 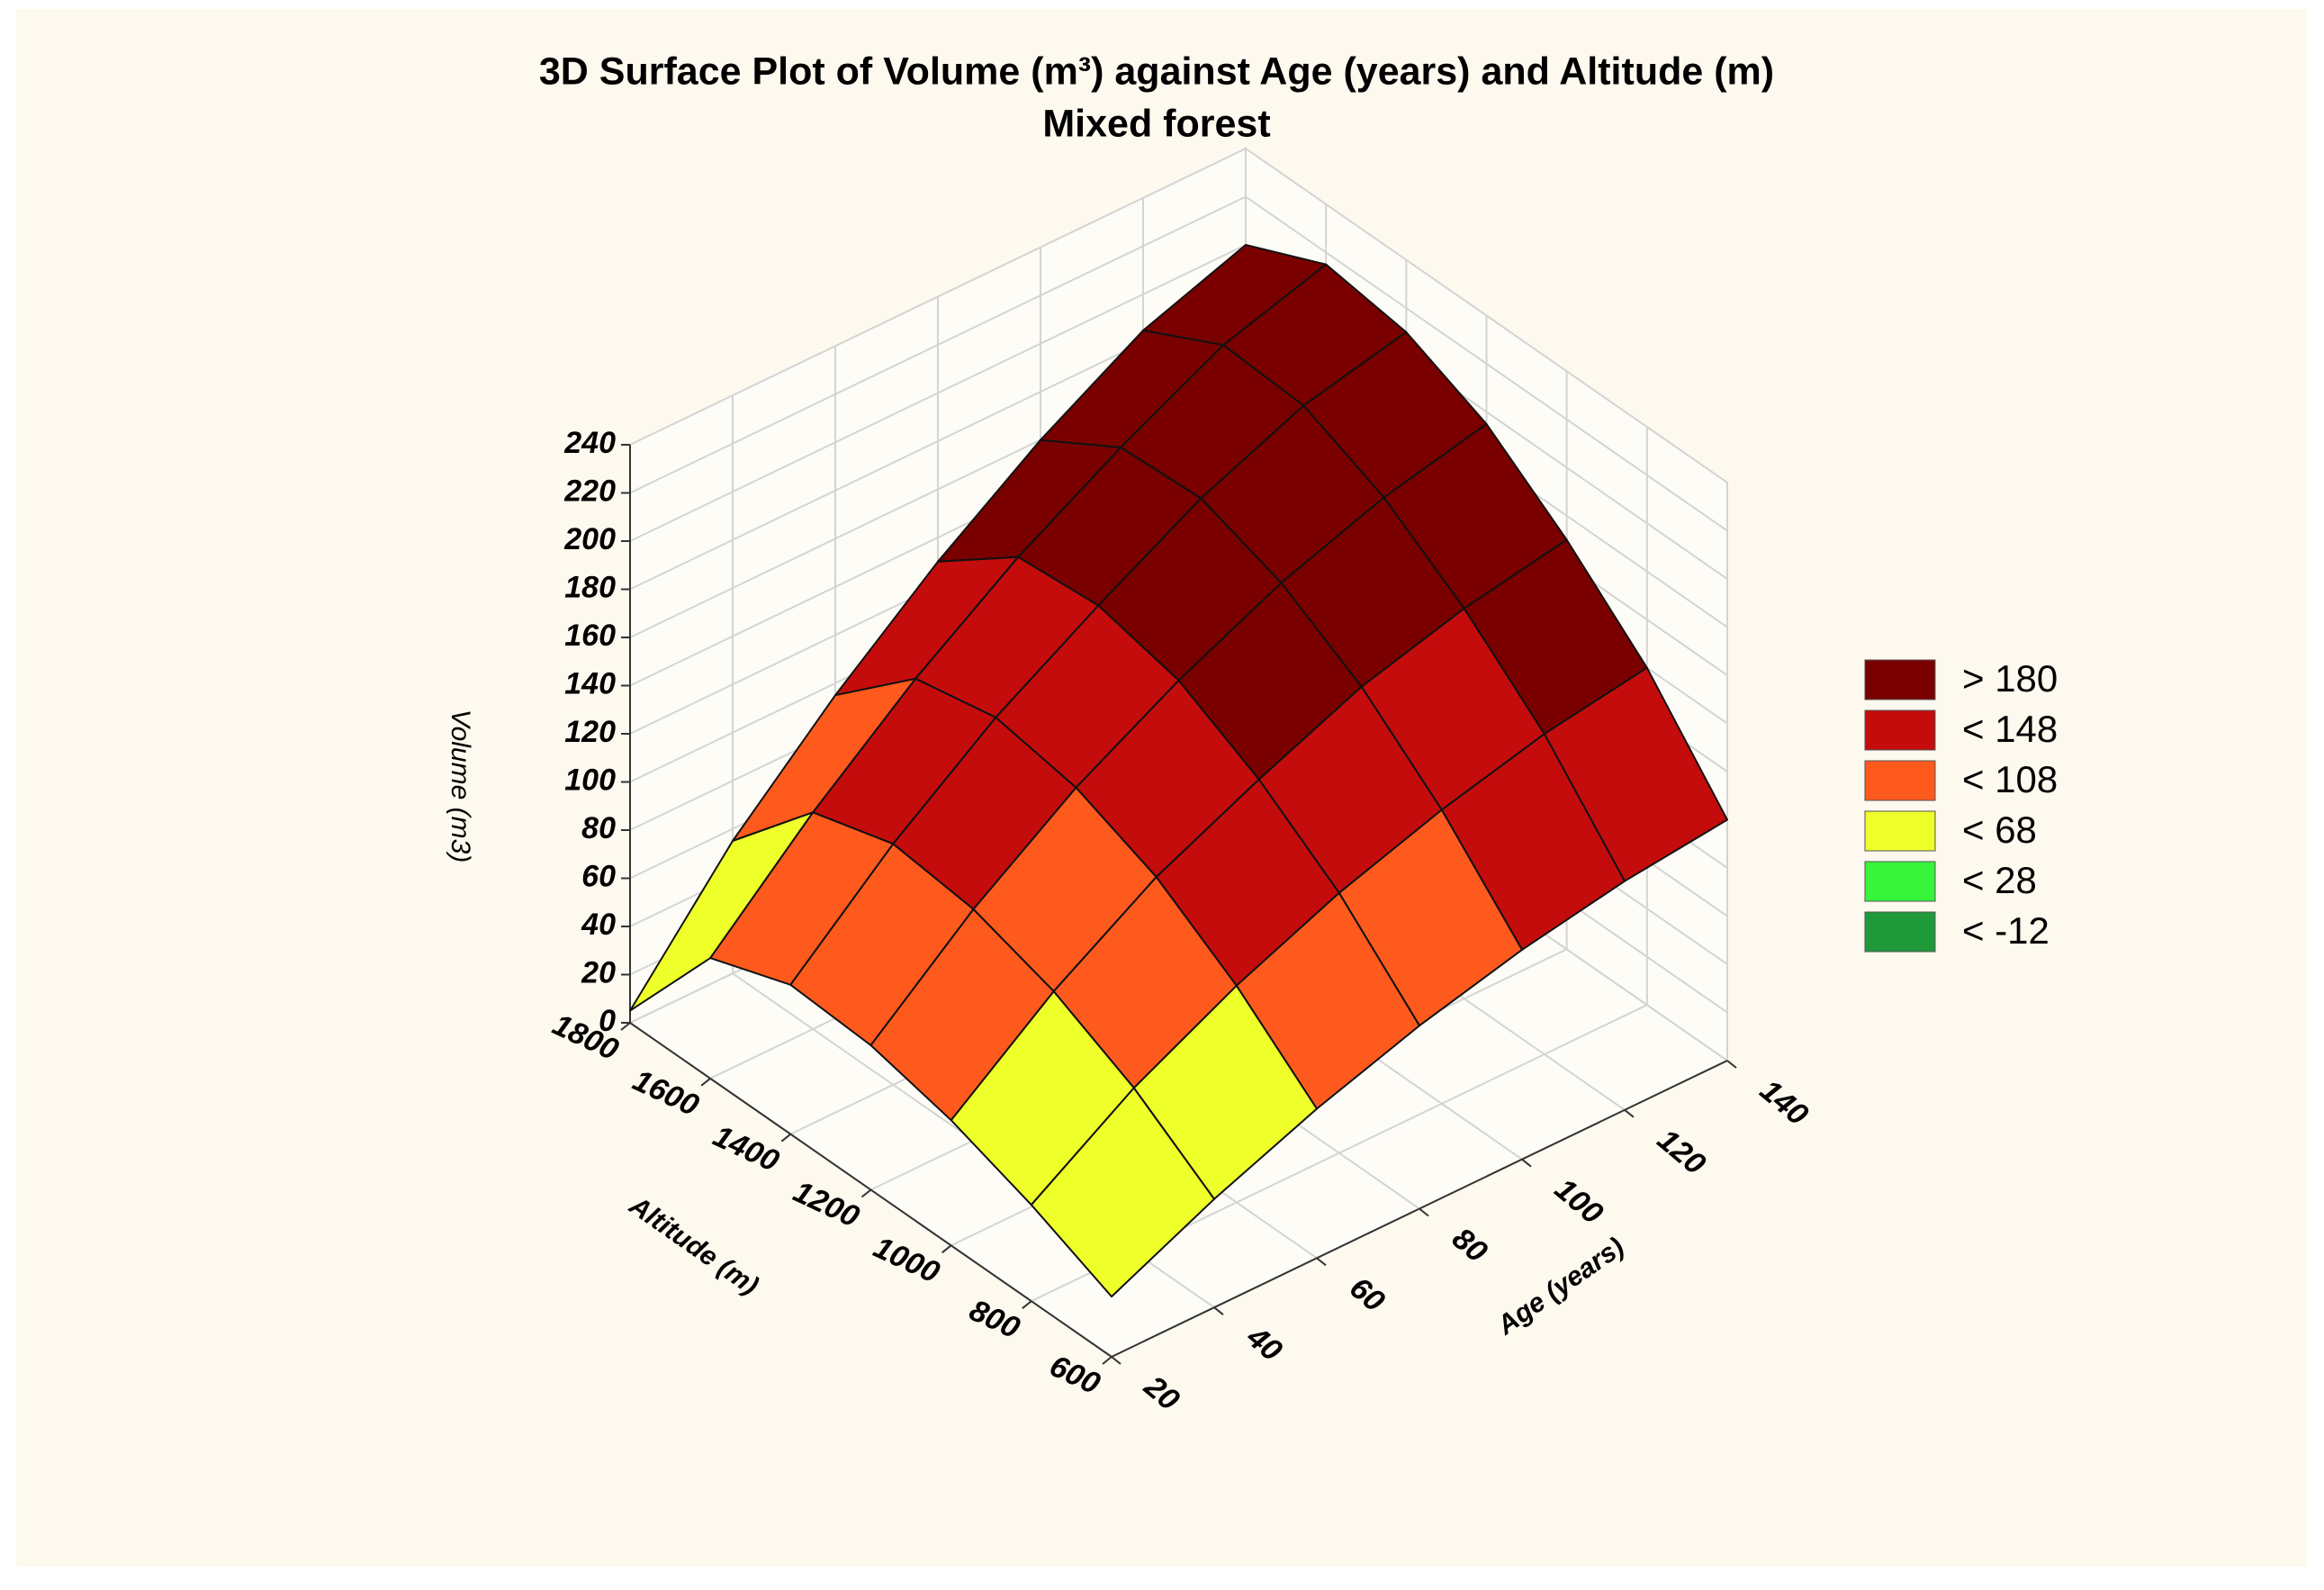 I want to click on z-tick-label: 60, so click(x=598, y=876).